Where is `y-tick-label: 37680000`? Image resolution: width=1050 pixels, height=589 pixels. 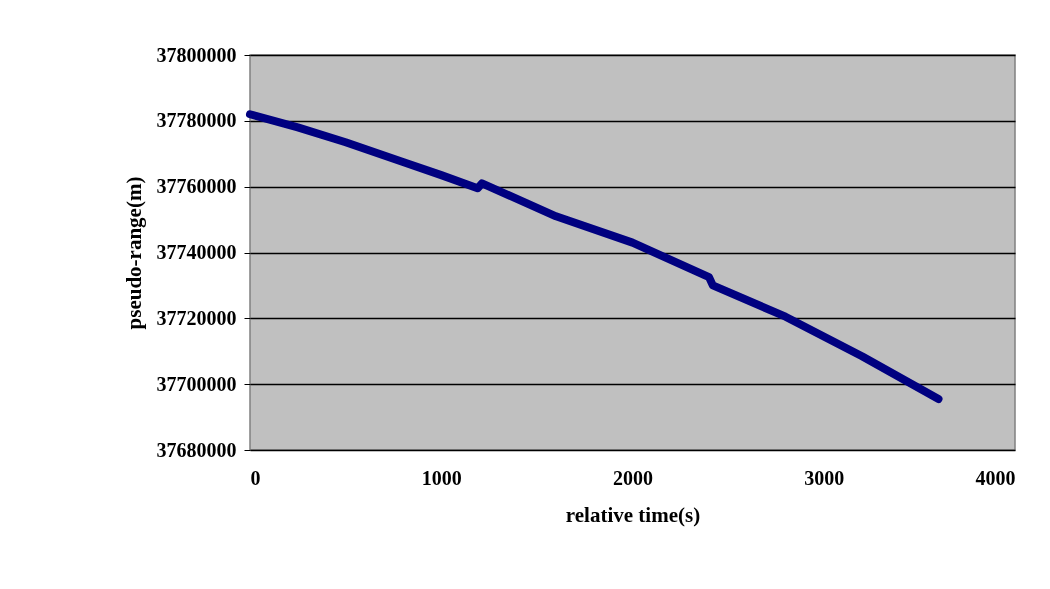
y-tick-label: 37680000 is located at coordinates (196, 449).